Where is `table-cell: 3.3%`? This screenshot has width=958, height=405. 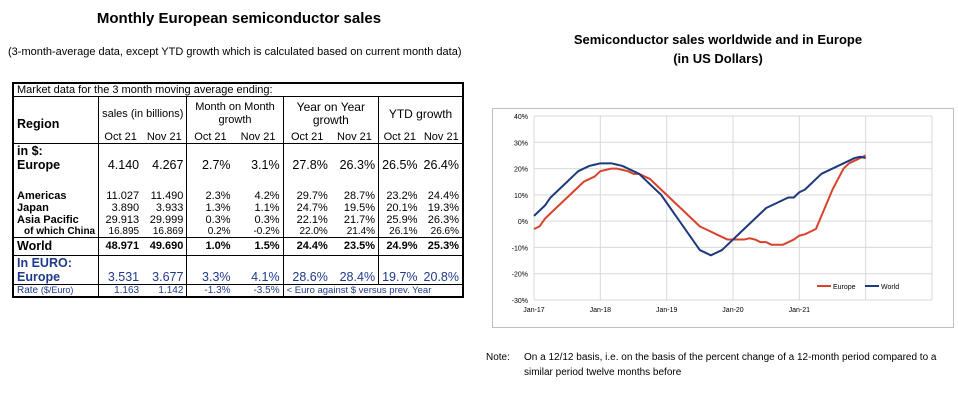 table-cell: 3.3% is located at coordinates (210, 277).